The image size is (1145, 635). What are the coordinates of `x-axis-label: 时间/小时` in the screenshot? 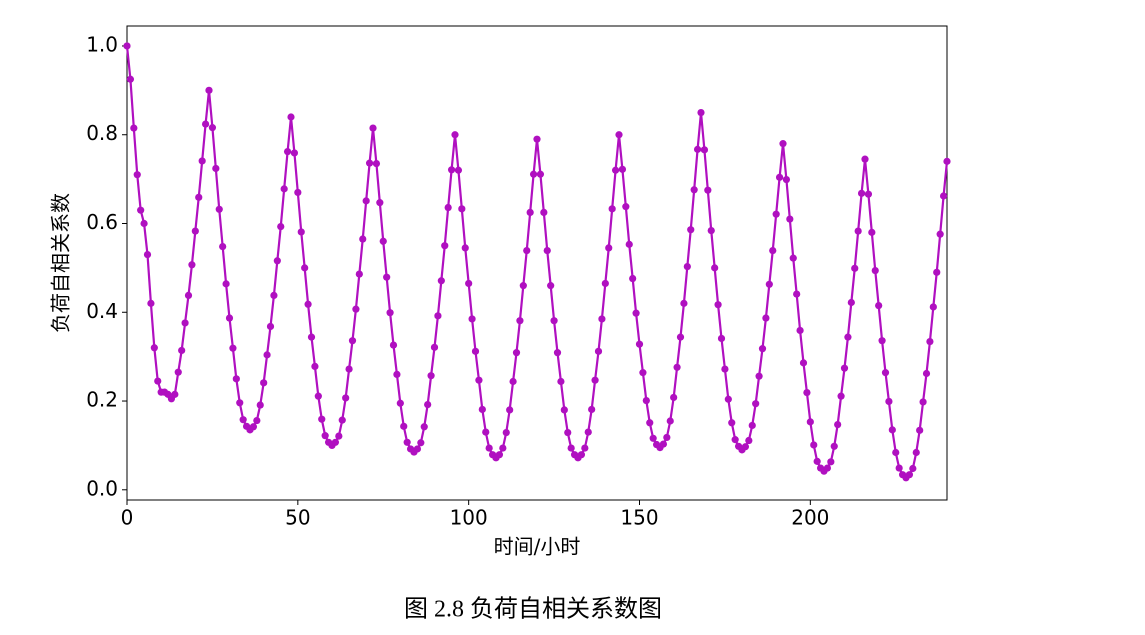 It's located at (537, 547).